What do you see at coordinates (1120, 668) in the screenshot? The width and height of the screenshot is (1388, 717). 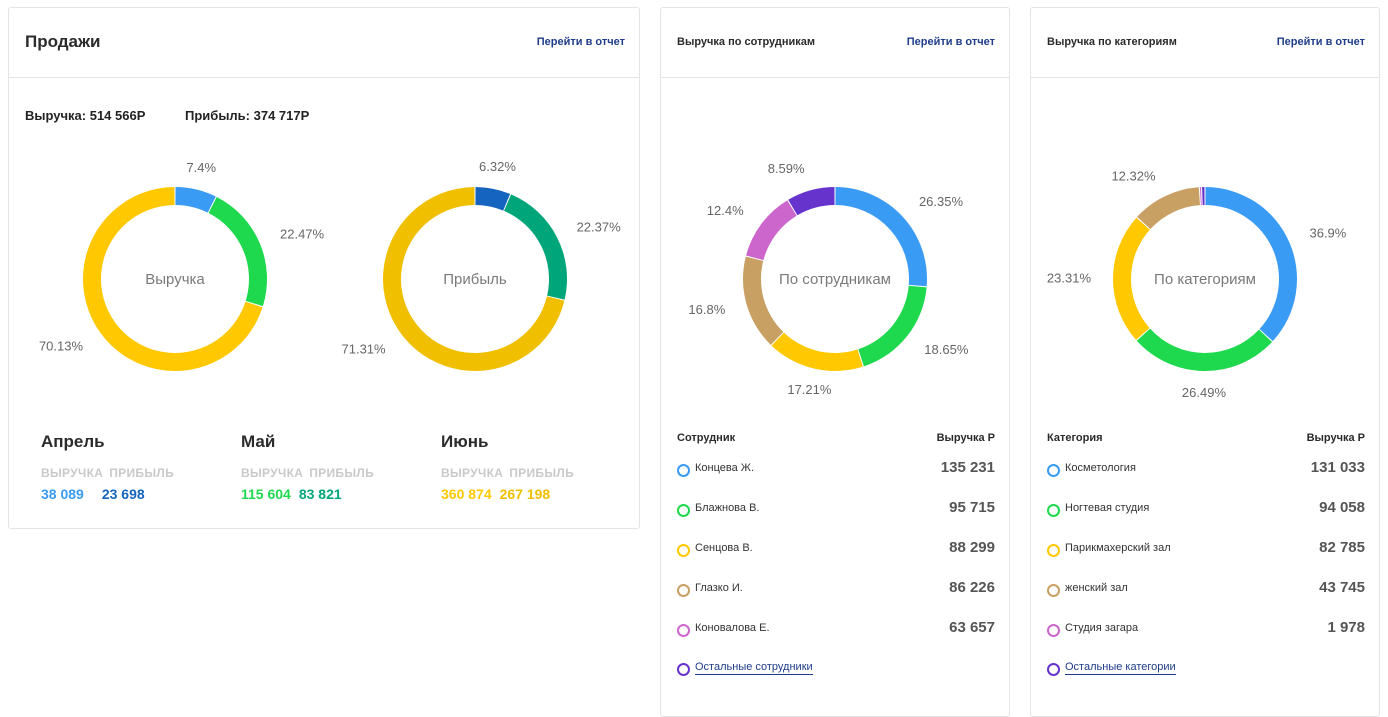 I see `other-categories-link: Остальные категории` at bounding box center [1120, 668].